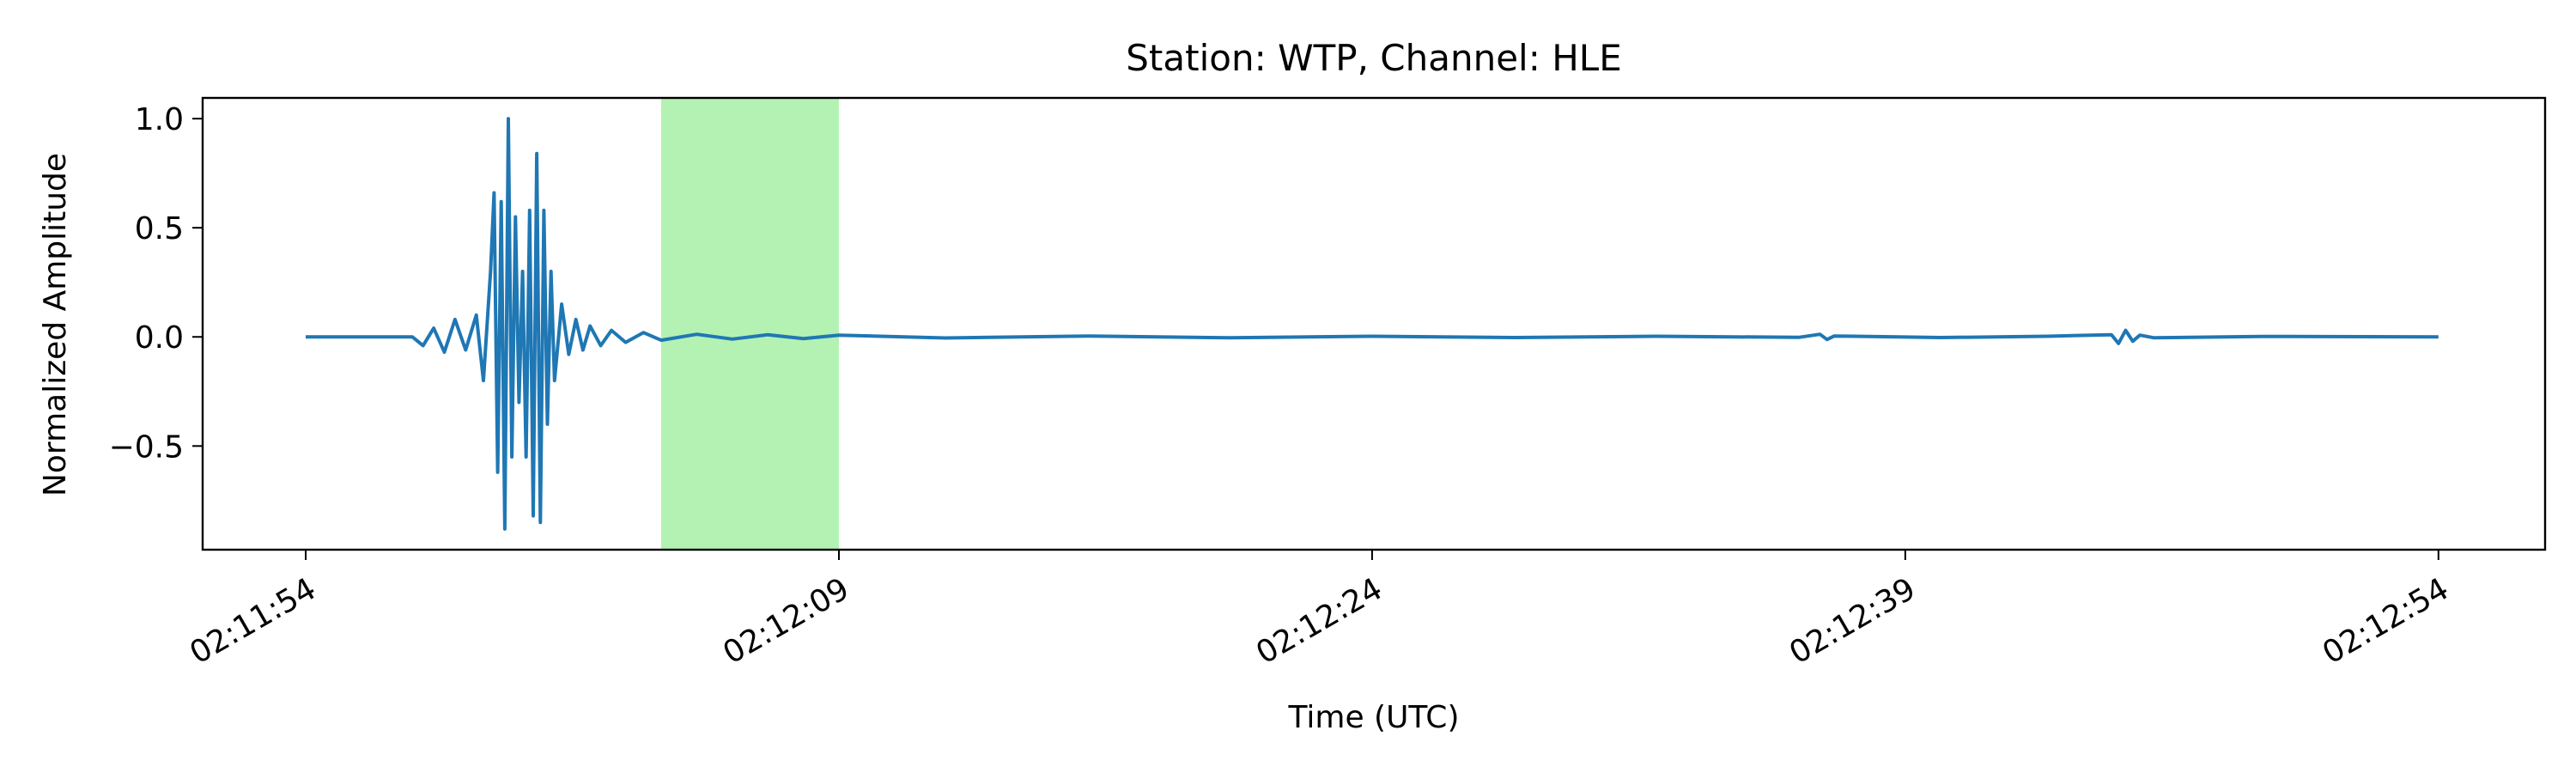  I want to click on y-axis: 1.0 0.5 0.0 −0.5, so click(156, 283).